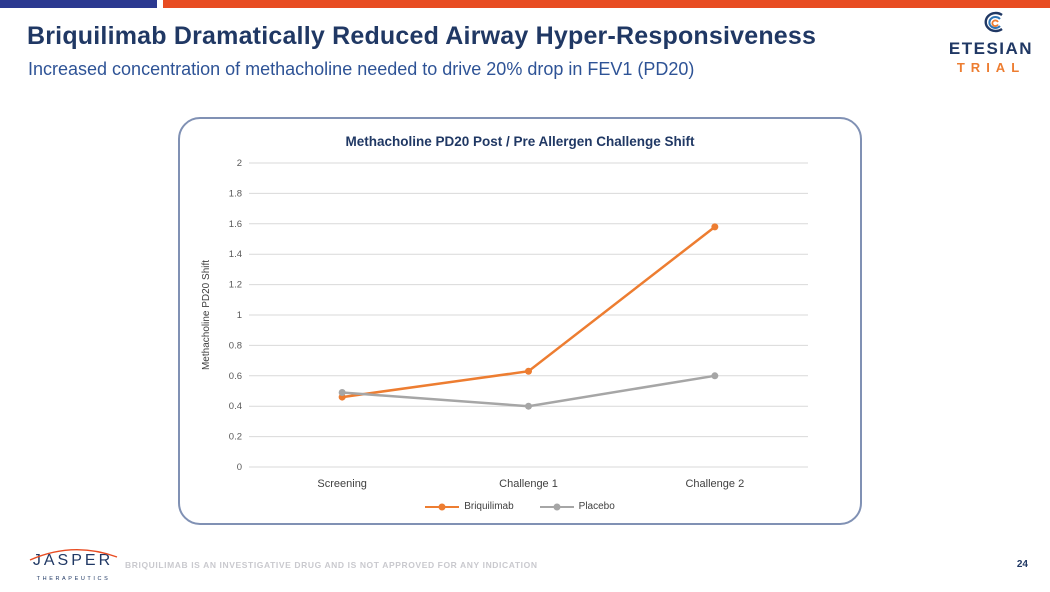 This screenshot has width=1050, height=592. I want to click on legend-item-placebo: Placebo, so click(577, 506).